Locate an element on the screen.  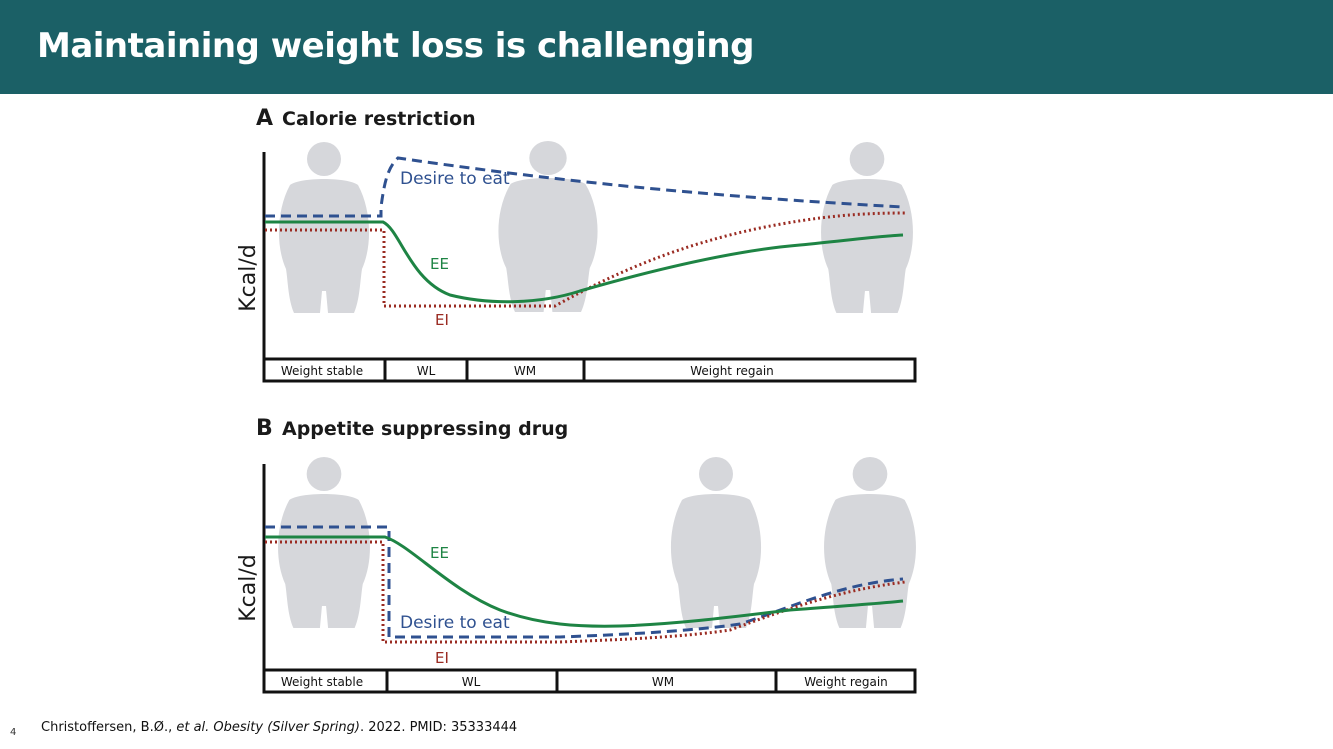
panel-a-desire-curve is located at coordinates (584, 187).